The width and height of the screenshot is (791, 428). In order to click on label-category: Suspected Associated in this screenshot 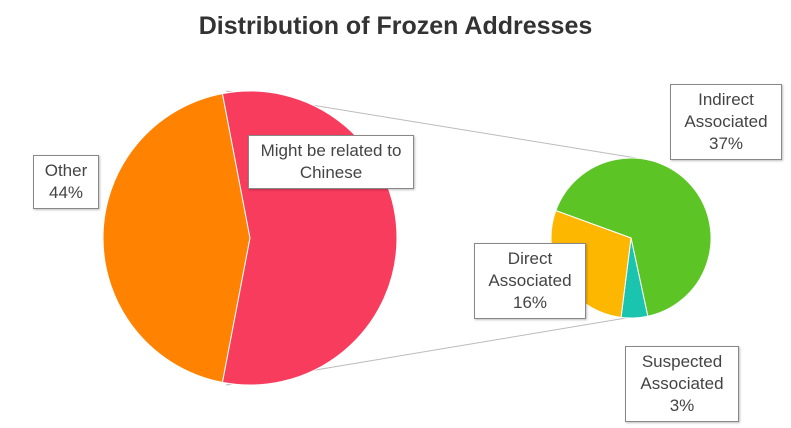, I will do `click(682, 372)`.